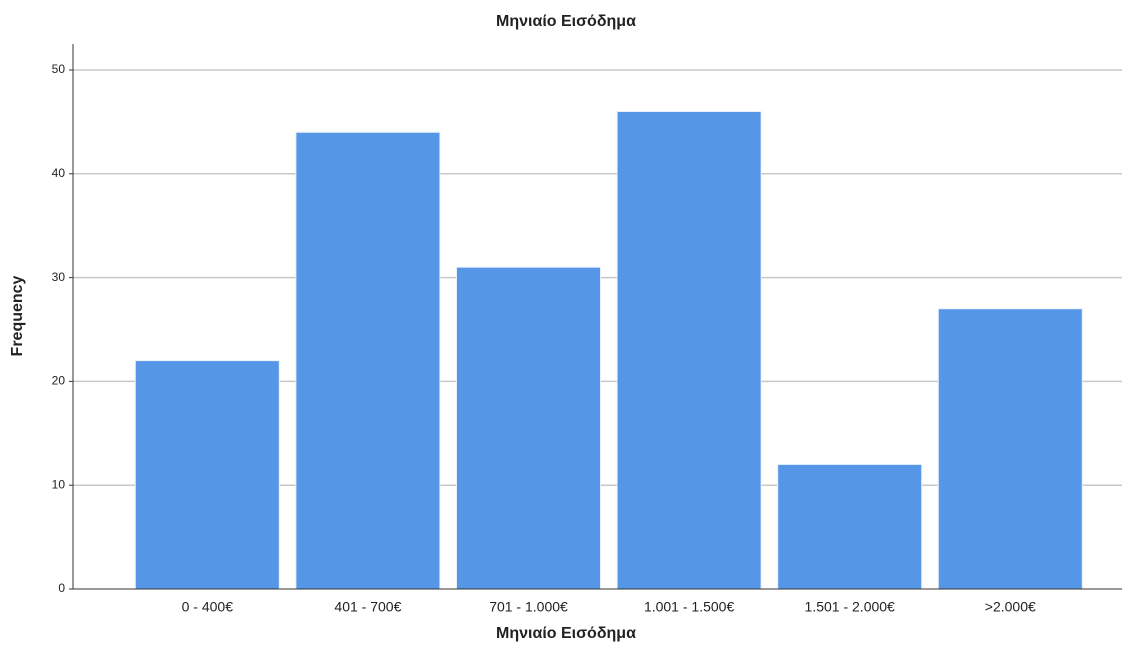 This screenshot has height=666, width=1133. Describe the element at coordinates (850, 607) in the screenshot. I see `x-tick-label: 1.501 - 2.000€` at that location.